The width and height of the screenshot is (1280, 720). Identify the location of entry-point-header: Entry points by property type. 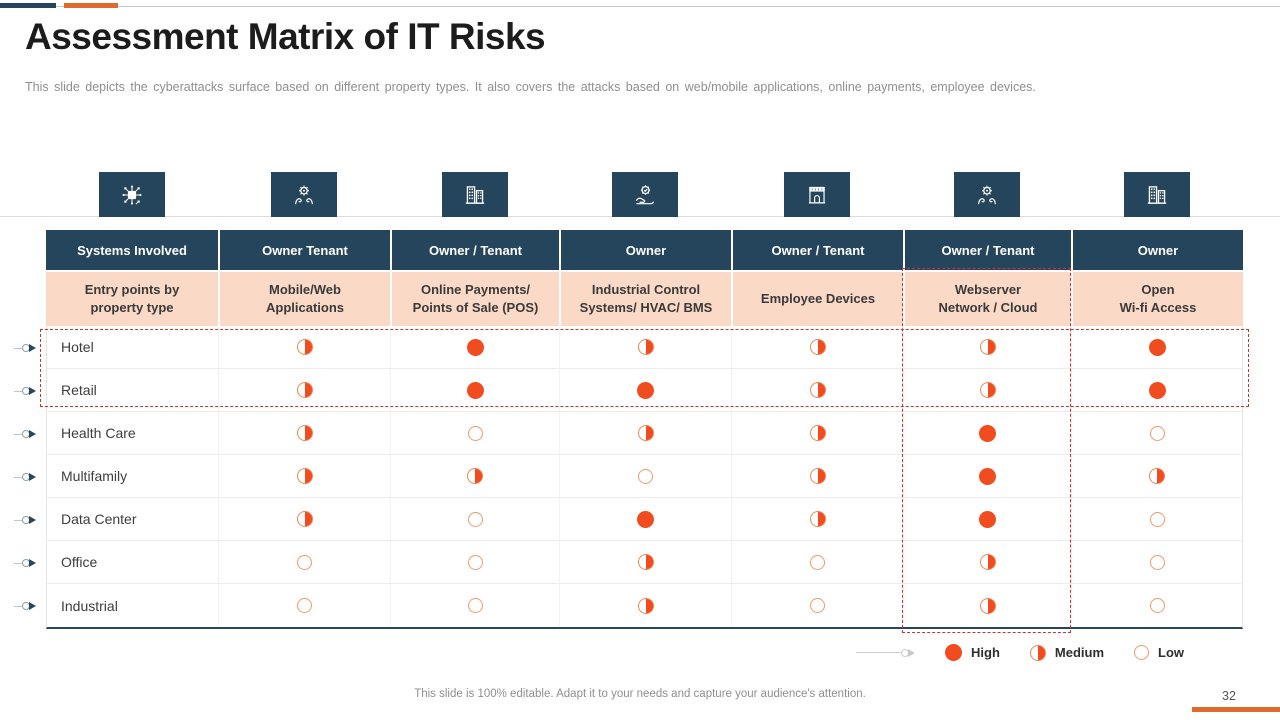
(132, 299).